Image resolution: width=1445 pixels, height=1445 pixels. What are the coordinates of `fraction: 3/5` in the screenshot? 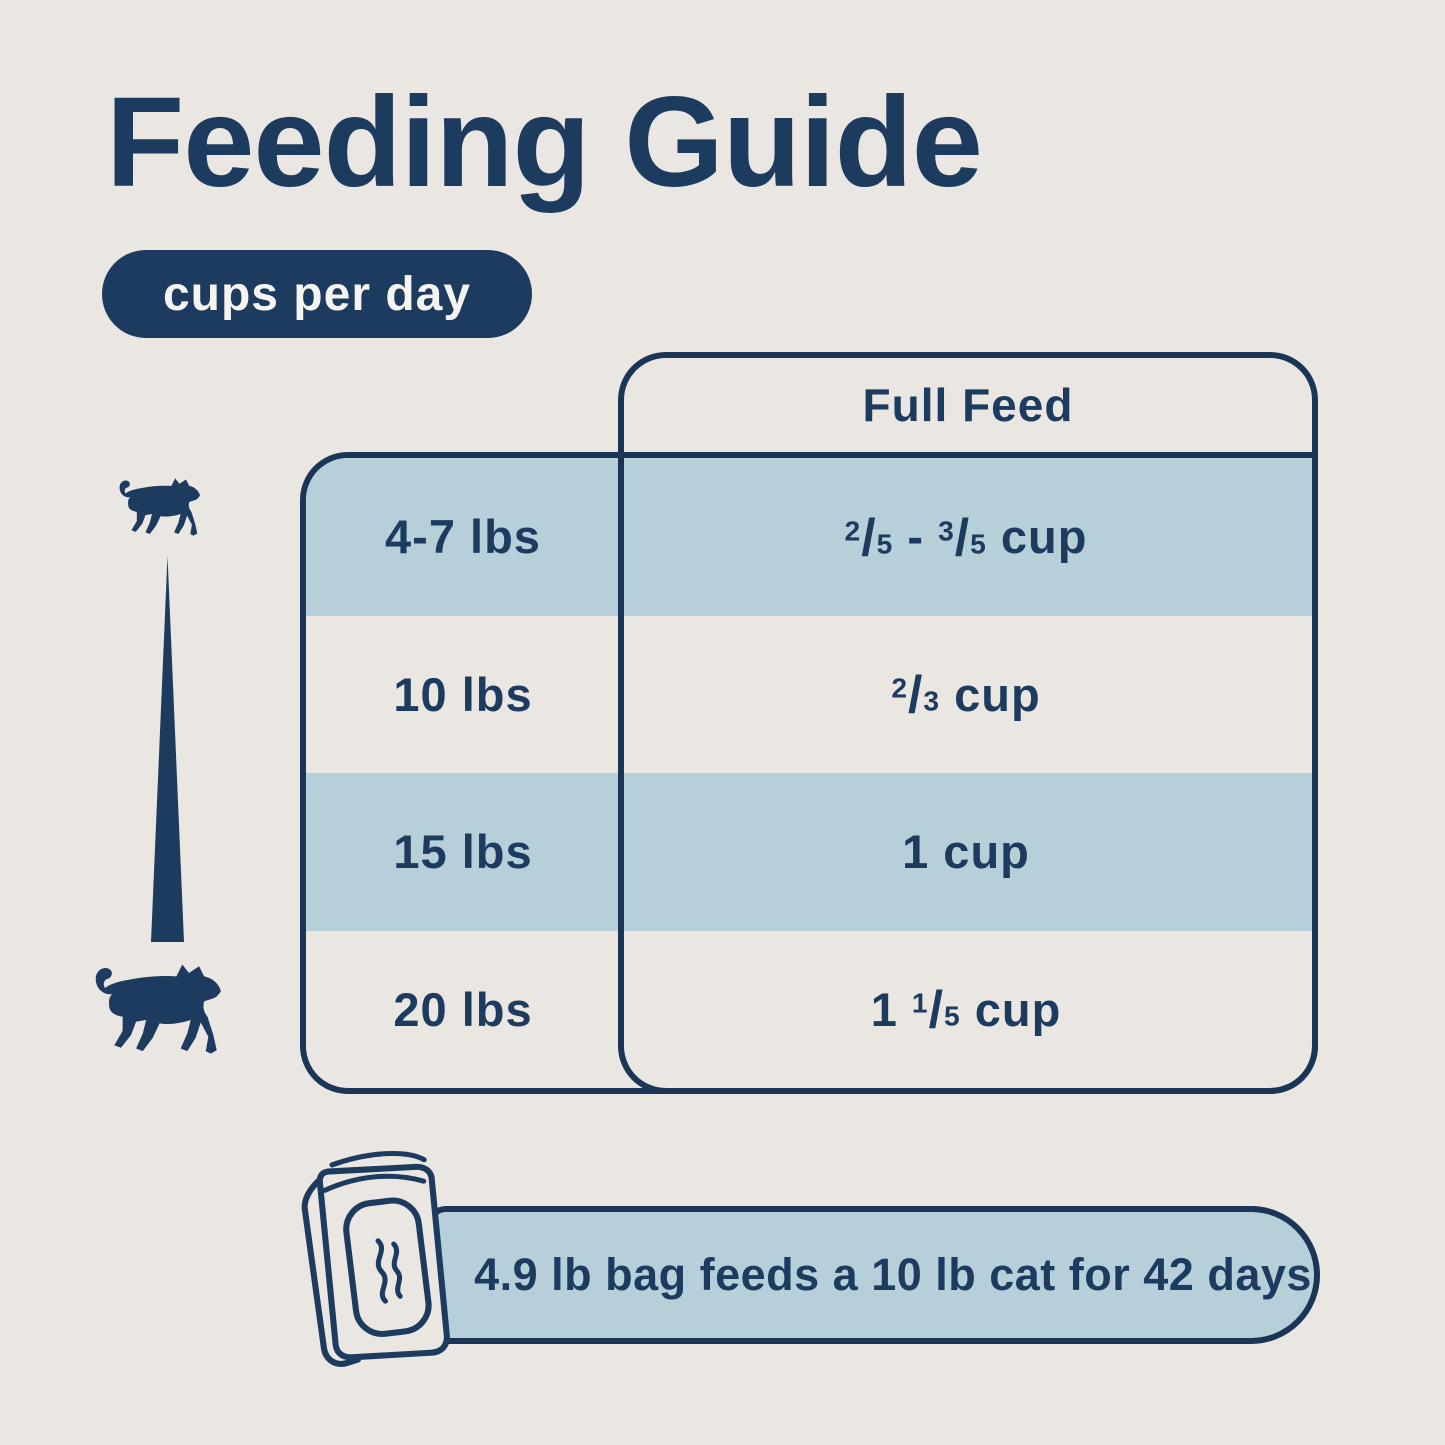 It's located at (962, 536).